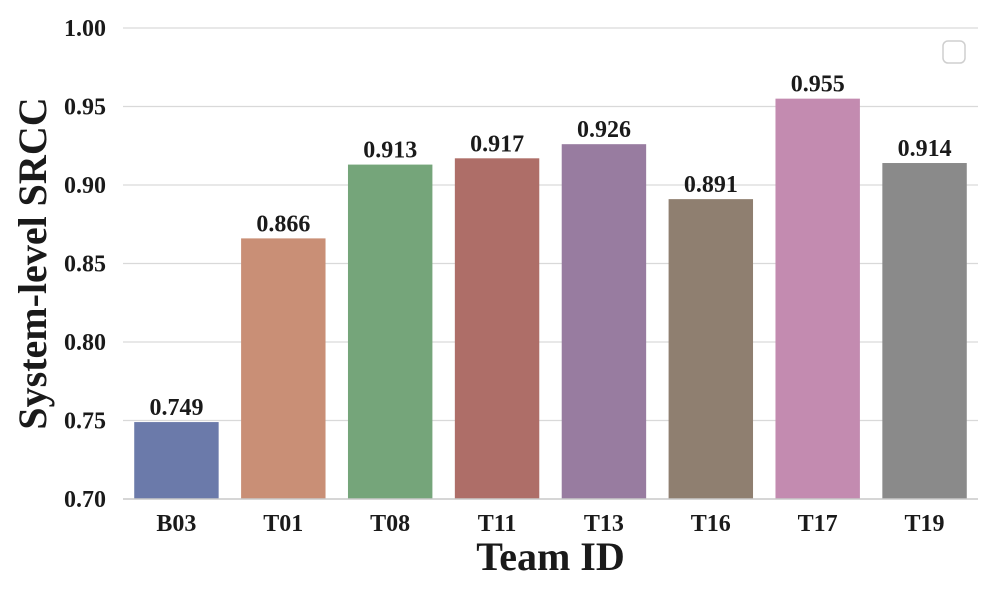 The width and height of the screenshot is (997, 598). Describe the element at coordinates (497, 144) in the screenshot. I see `data-label-t11: 0.917` at that location.